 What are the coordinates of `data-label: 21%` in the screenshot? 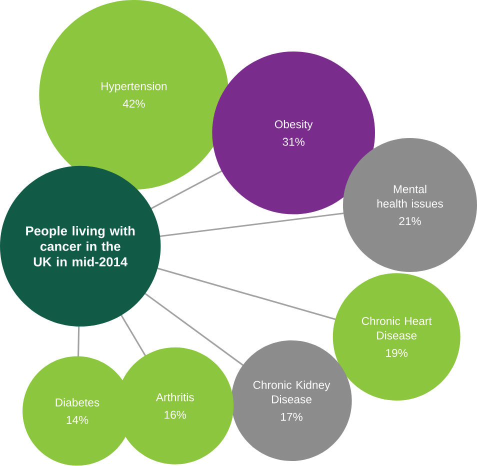 It's located at (410, 221).